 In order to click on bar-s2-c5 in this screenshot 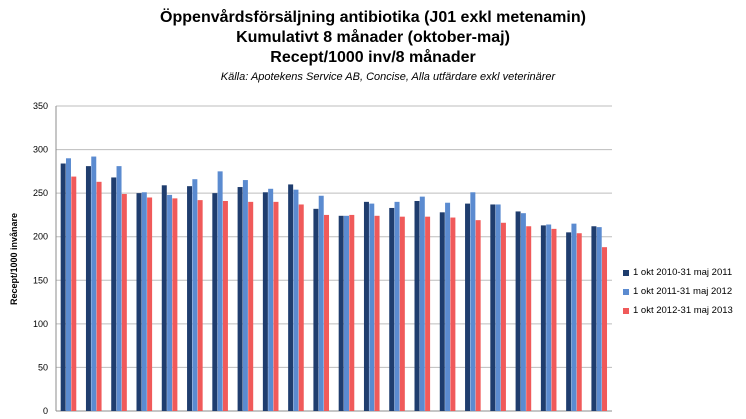, I will do `click(170, 302)`.